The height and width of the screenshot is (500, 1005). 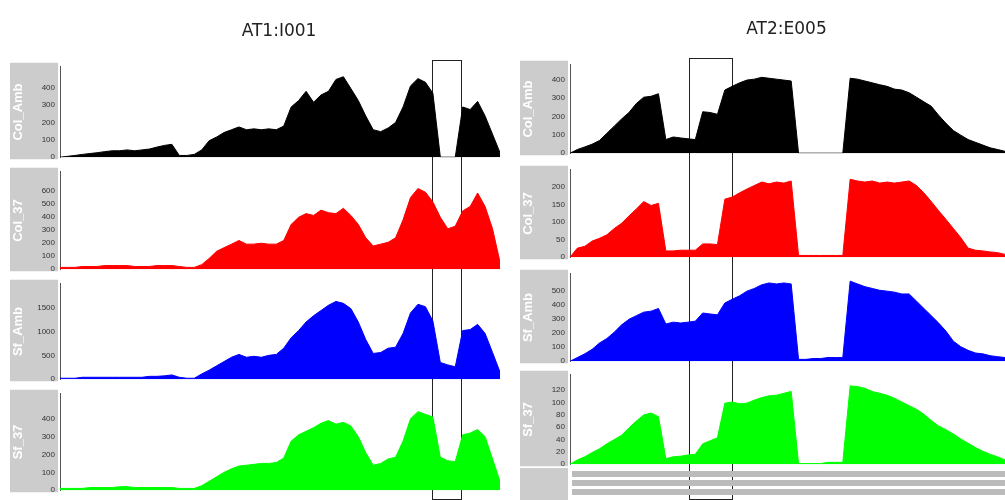 I want to click on y-tick-label: 50, so click(x=561, y=239).